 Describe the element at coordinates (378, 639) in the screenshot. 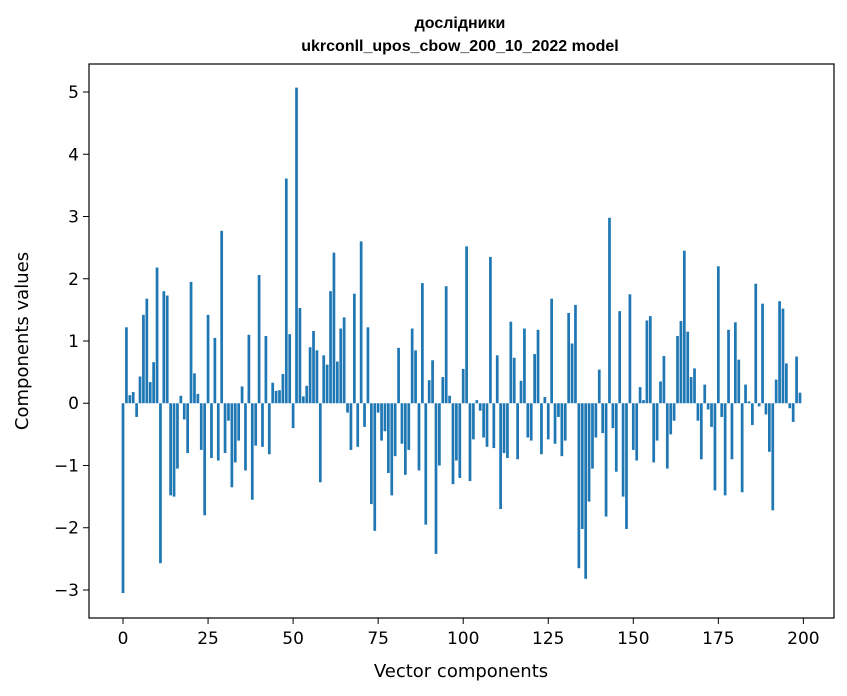

I see `x-tick-label: 75` at that location.